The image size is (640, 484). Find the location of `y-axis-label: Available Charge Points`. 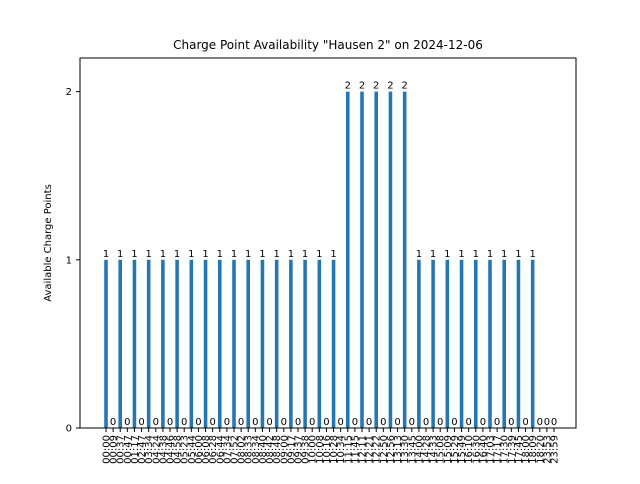

y-axis-label: Available Charge Points is located at coordinates (48, 243).